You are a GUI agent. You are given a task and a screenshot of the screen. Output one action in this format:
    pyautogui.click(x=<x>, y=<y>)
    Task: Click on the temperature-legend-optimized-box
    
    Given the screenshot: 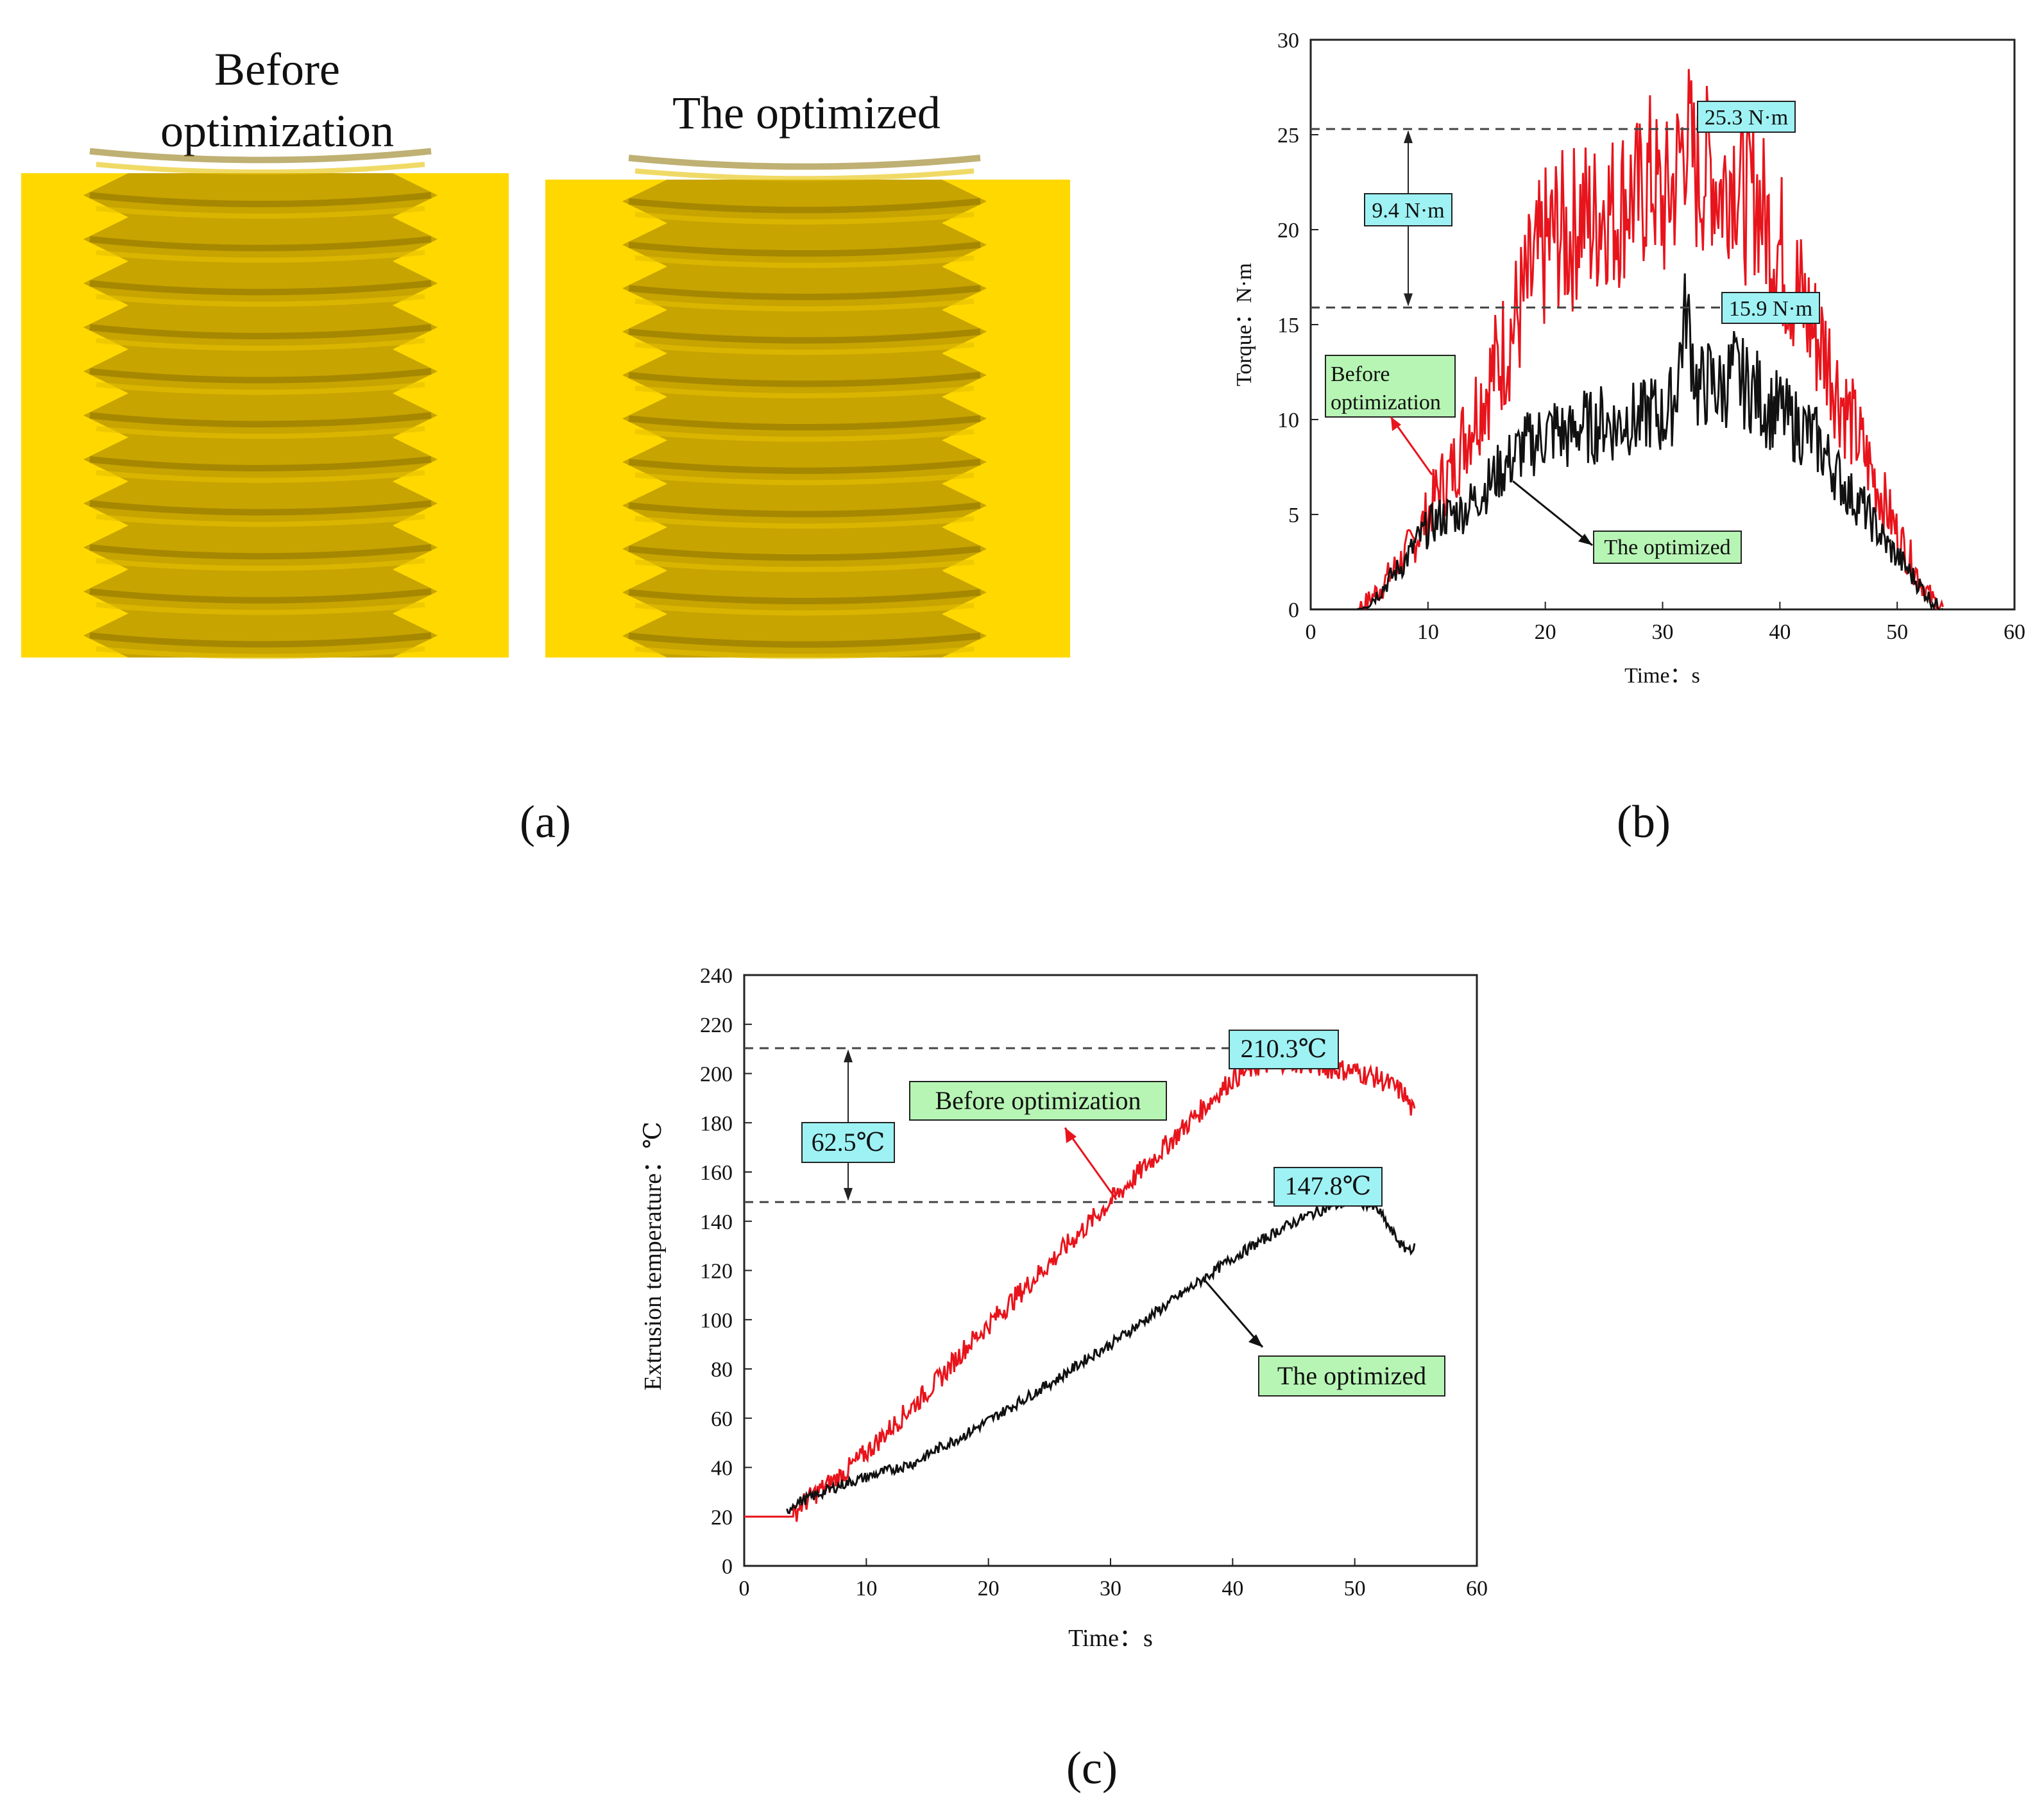 What is the action you would take?
    pyautogui.click(x=1351, y=1376)
    